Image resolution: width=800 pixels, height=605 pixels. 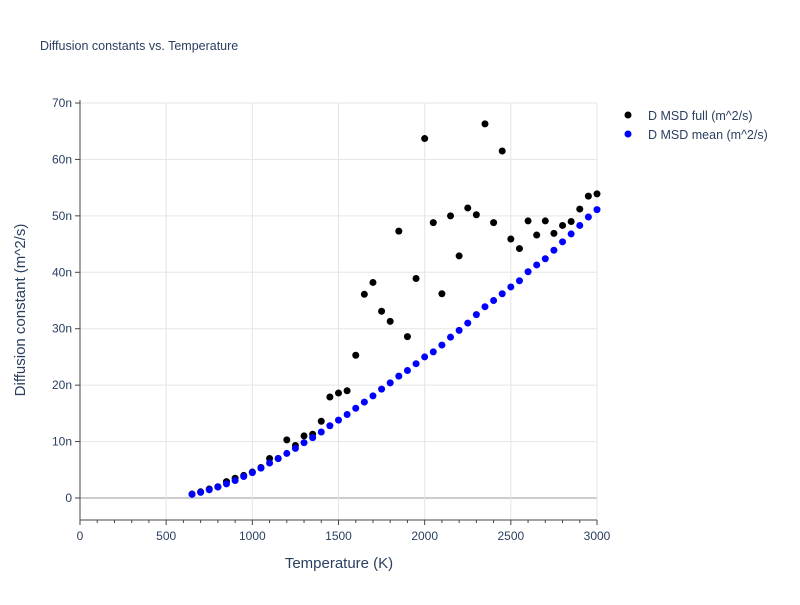 What do you see at coordinates (62, 103) in the screenshot?
I see `y-tick-label: 70n` at bounding box center [62, 103].